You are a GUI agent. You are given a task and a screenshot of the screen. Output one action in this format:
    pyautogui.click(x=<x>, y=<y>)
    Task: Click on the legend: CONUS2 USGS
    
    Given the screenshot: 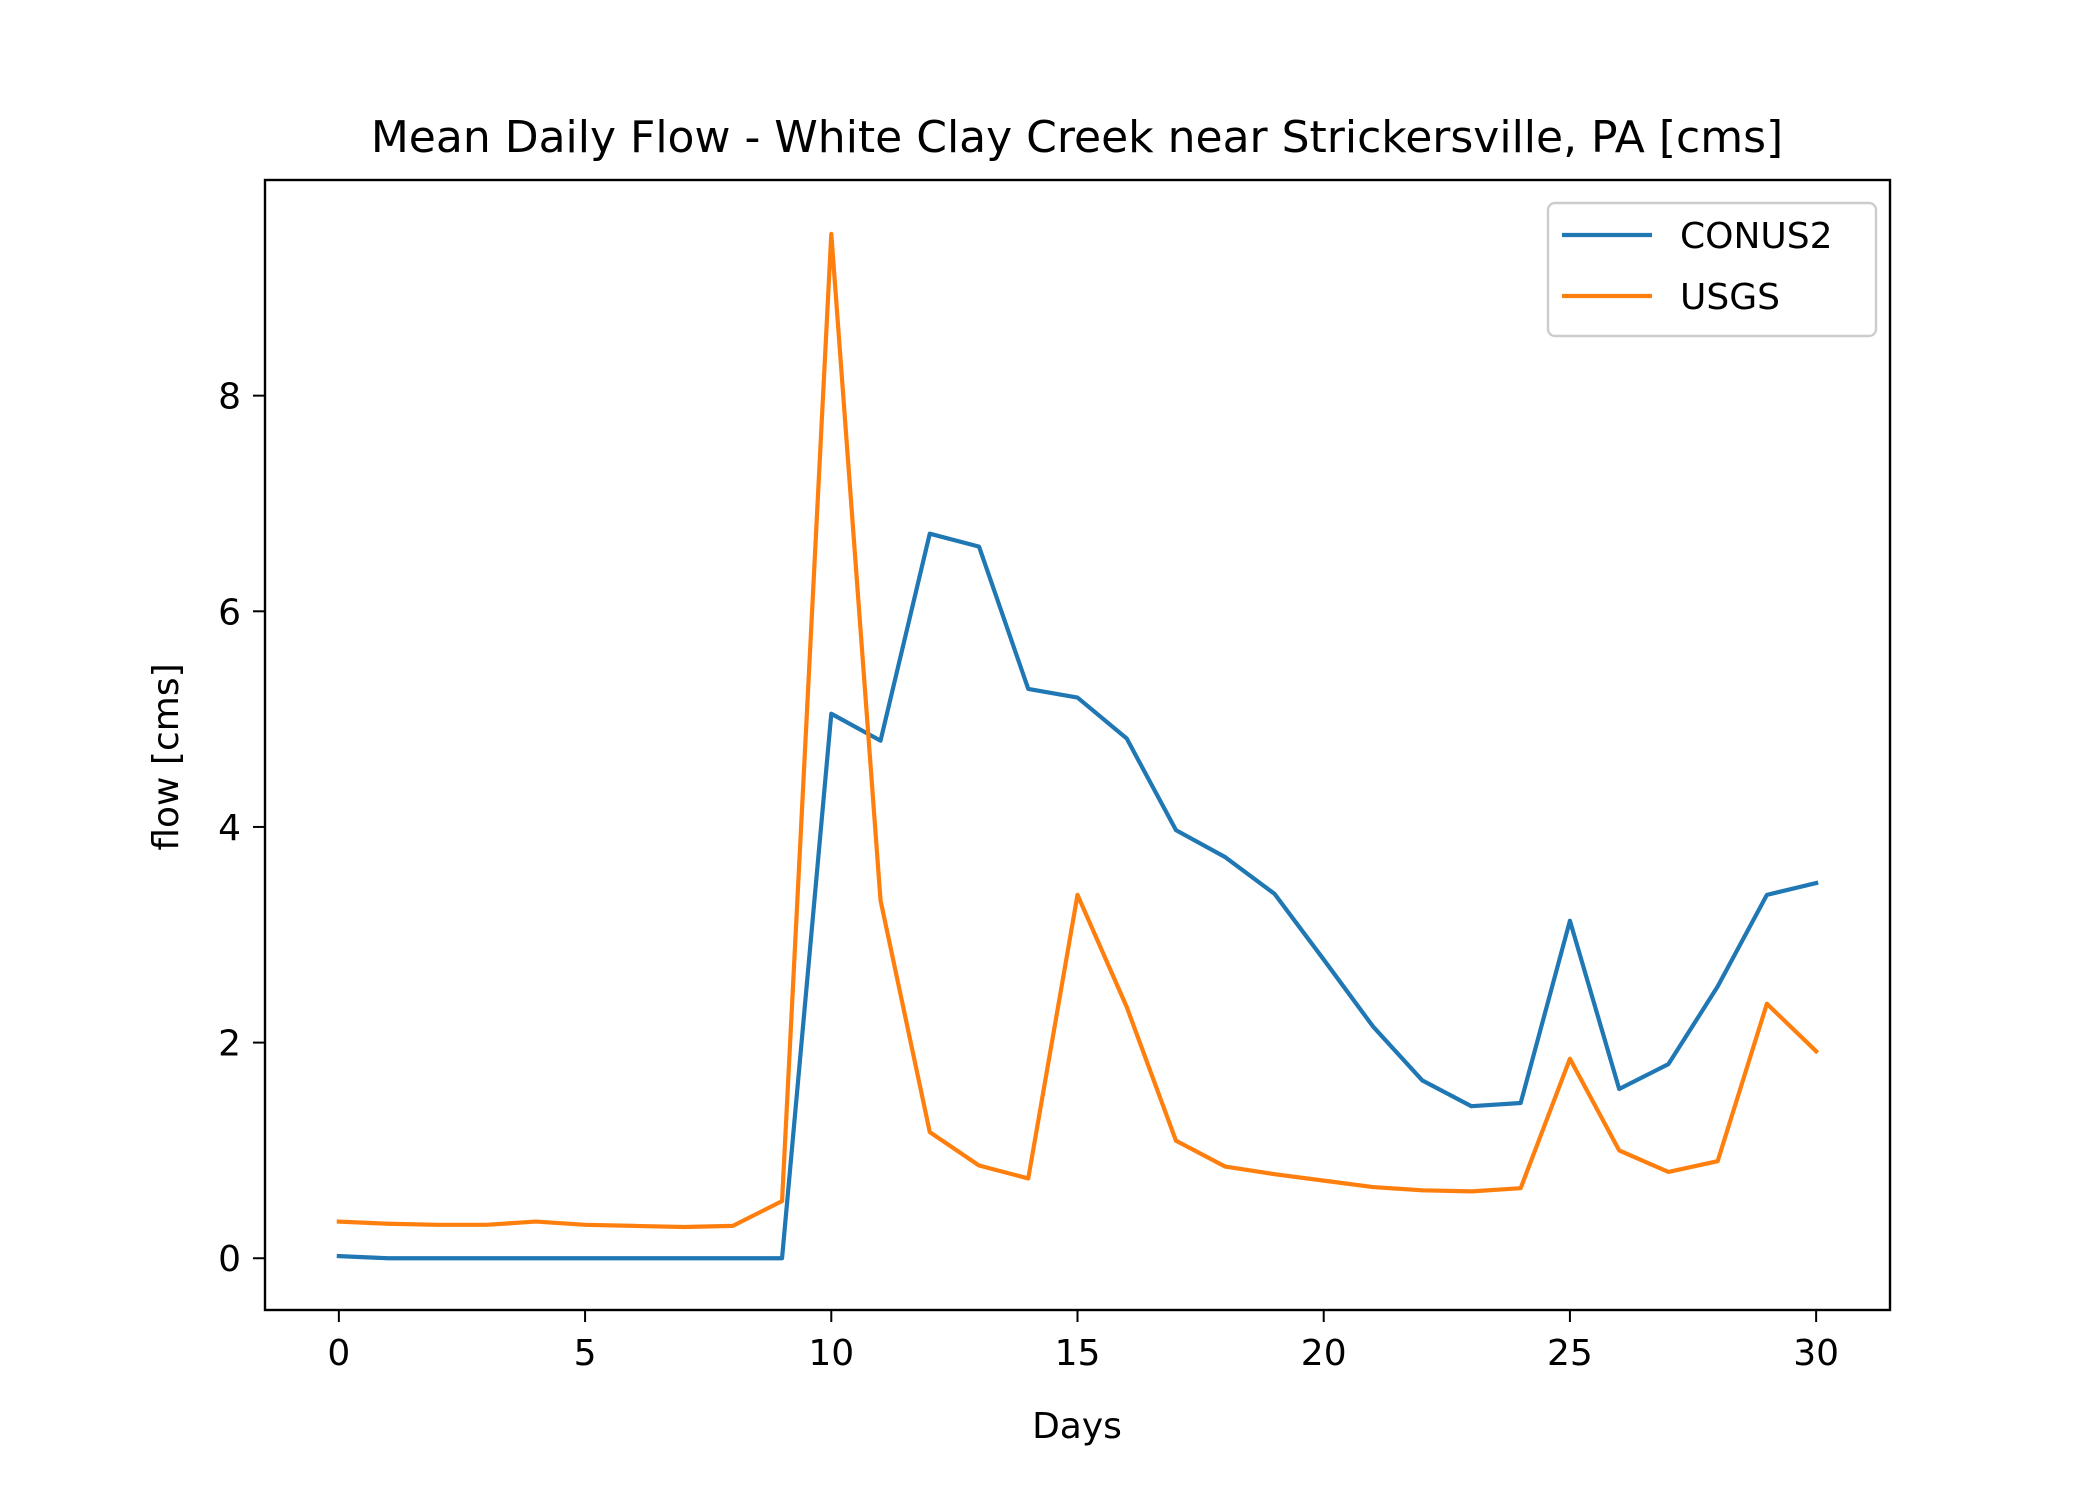 What is the action you would take?
    pyautogui.click(x=1712, y=269)
    